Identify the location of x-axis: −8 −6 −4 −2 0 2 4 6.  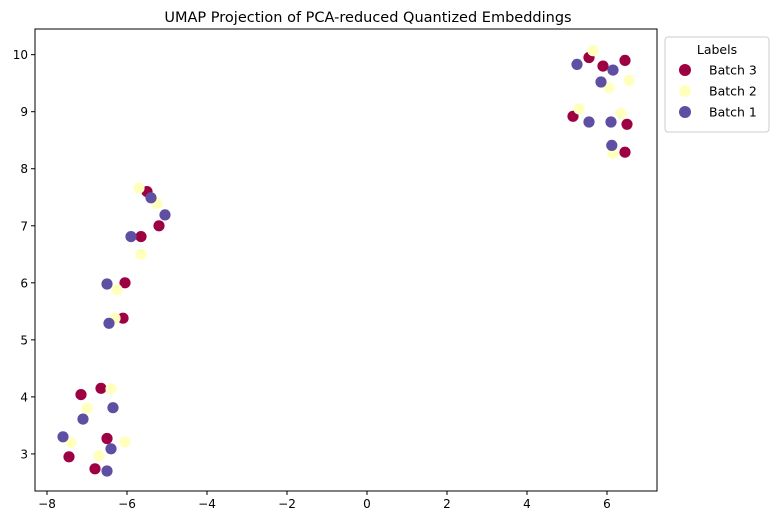
(324, 501).